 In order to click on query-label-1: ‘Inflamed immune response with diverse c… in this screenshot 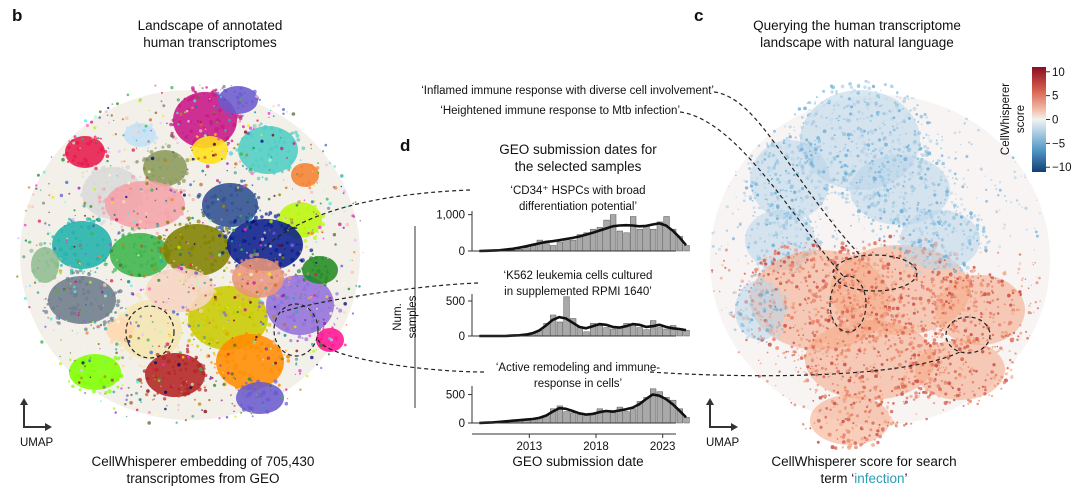, I will do `click(567, 91)`.